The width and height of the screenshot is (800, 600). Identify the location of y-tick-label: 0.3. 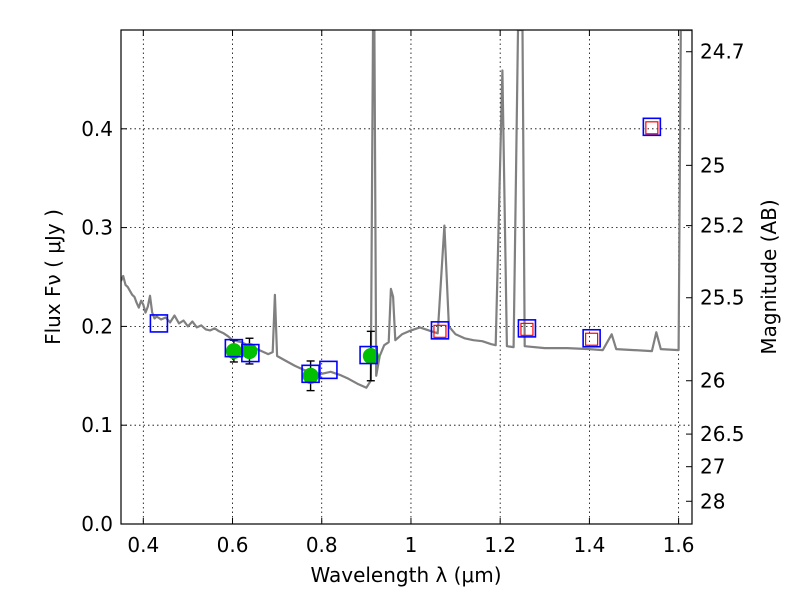
(97, 228).